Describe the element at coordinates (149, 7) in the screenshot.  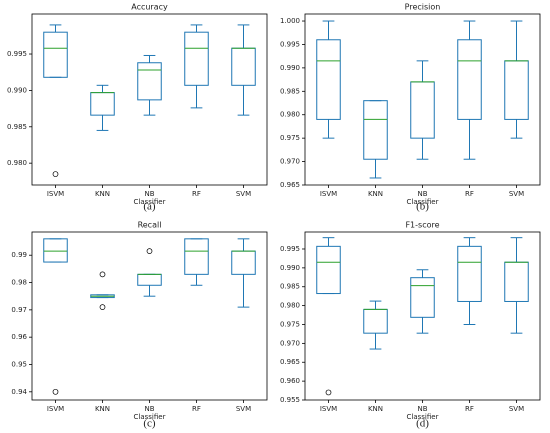
I see `chart-title: Accuracy` at that location.